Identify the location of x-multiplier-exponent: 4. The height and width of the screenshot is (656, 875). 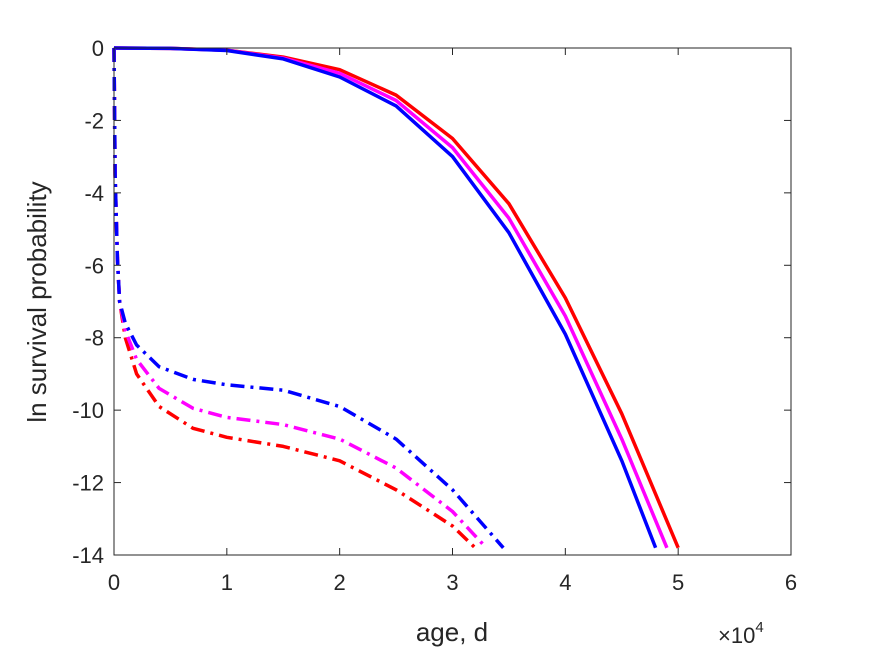
(759, 627).